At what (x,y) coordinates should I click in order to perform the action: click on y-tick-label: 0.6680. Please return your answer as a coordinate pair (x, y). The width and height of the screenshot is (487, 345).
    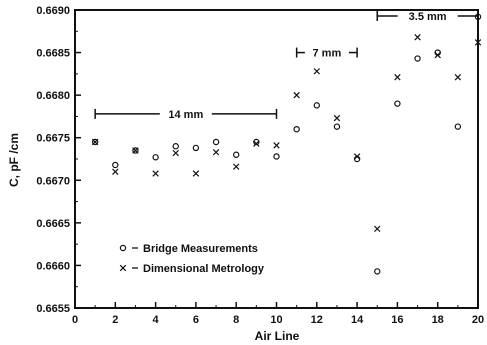
    Looking at the image, I should click on (53, 96).